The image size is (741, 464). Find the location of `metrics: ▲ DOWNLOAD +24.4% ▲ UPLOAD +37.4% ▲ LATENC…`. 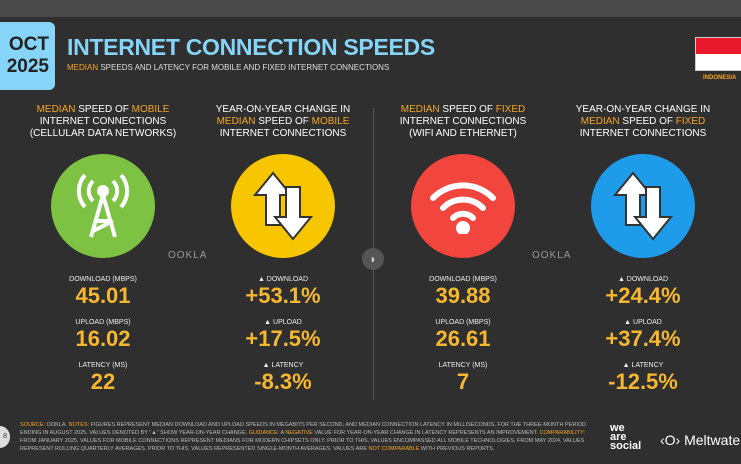

metrics: ▲ DOWNLOAD +24.4% ▲ UPLOAD +37.4% ▲ LATENC… is located at coordinates (643, 335).